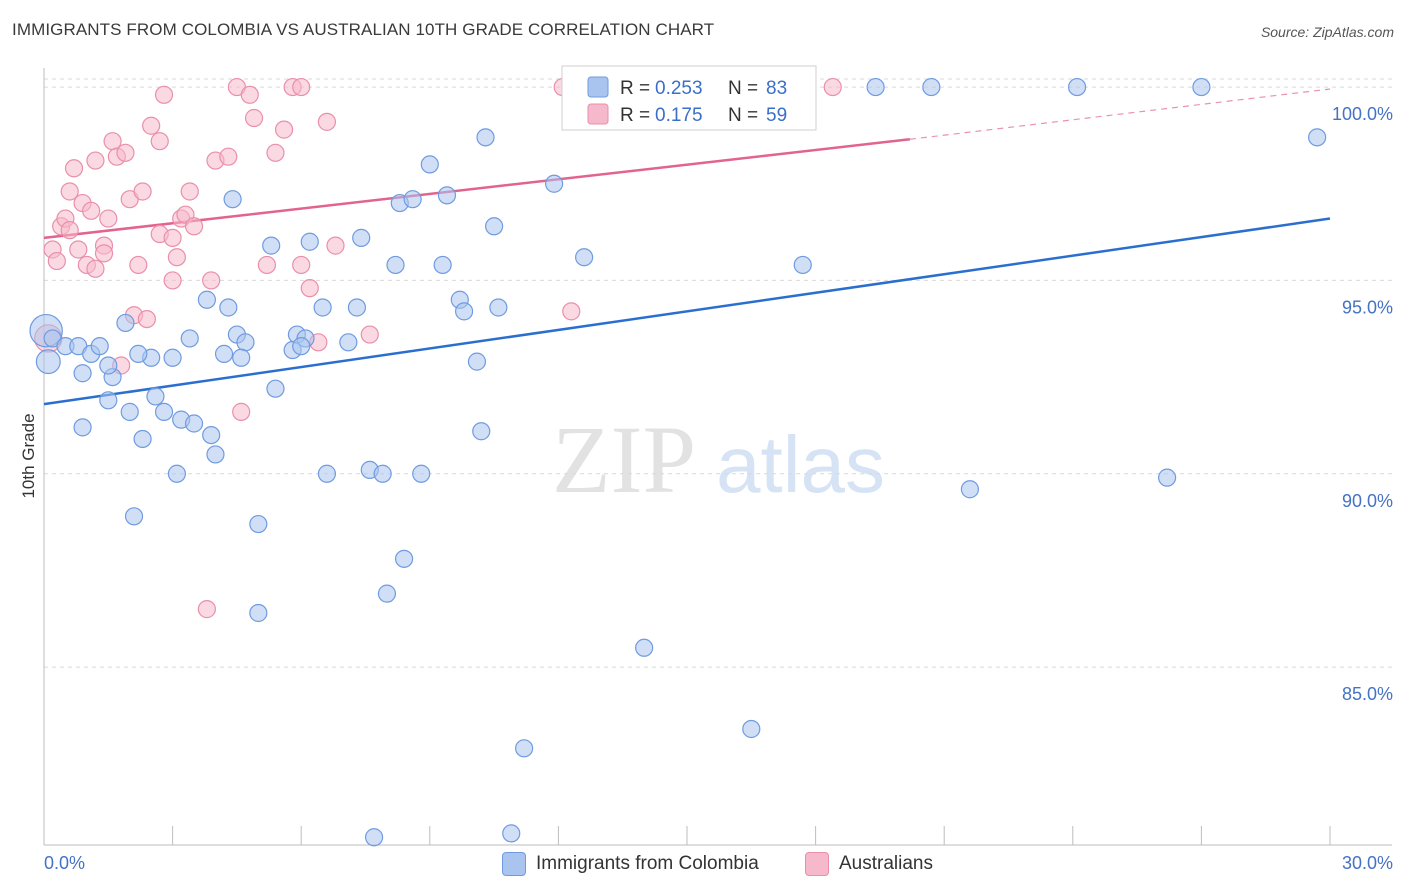  I want to click on x-tick-label: 30.0%, so click(1367, 863).